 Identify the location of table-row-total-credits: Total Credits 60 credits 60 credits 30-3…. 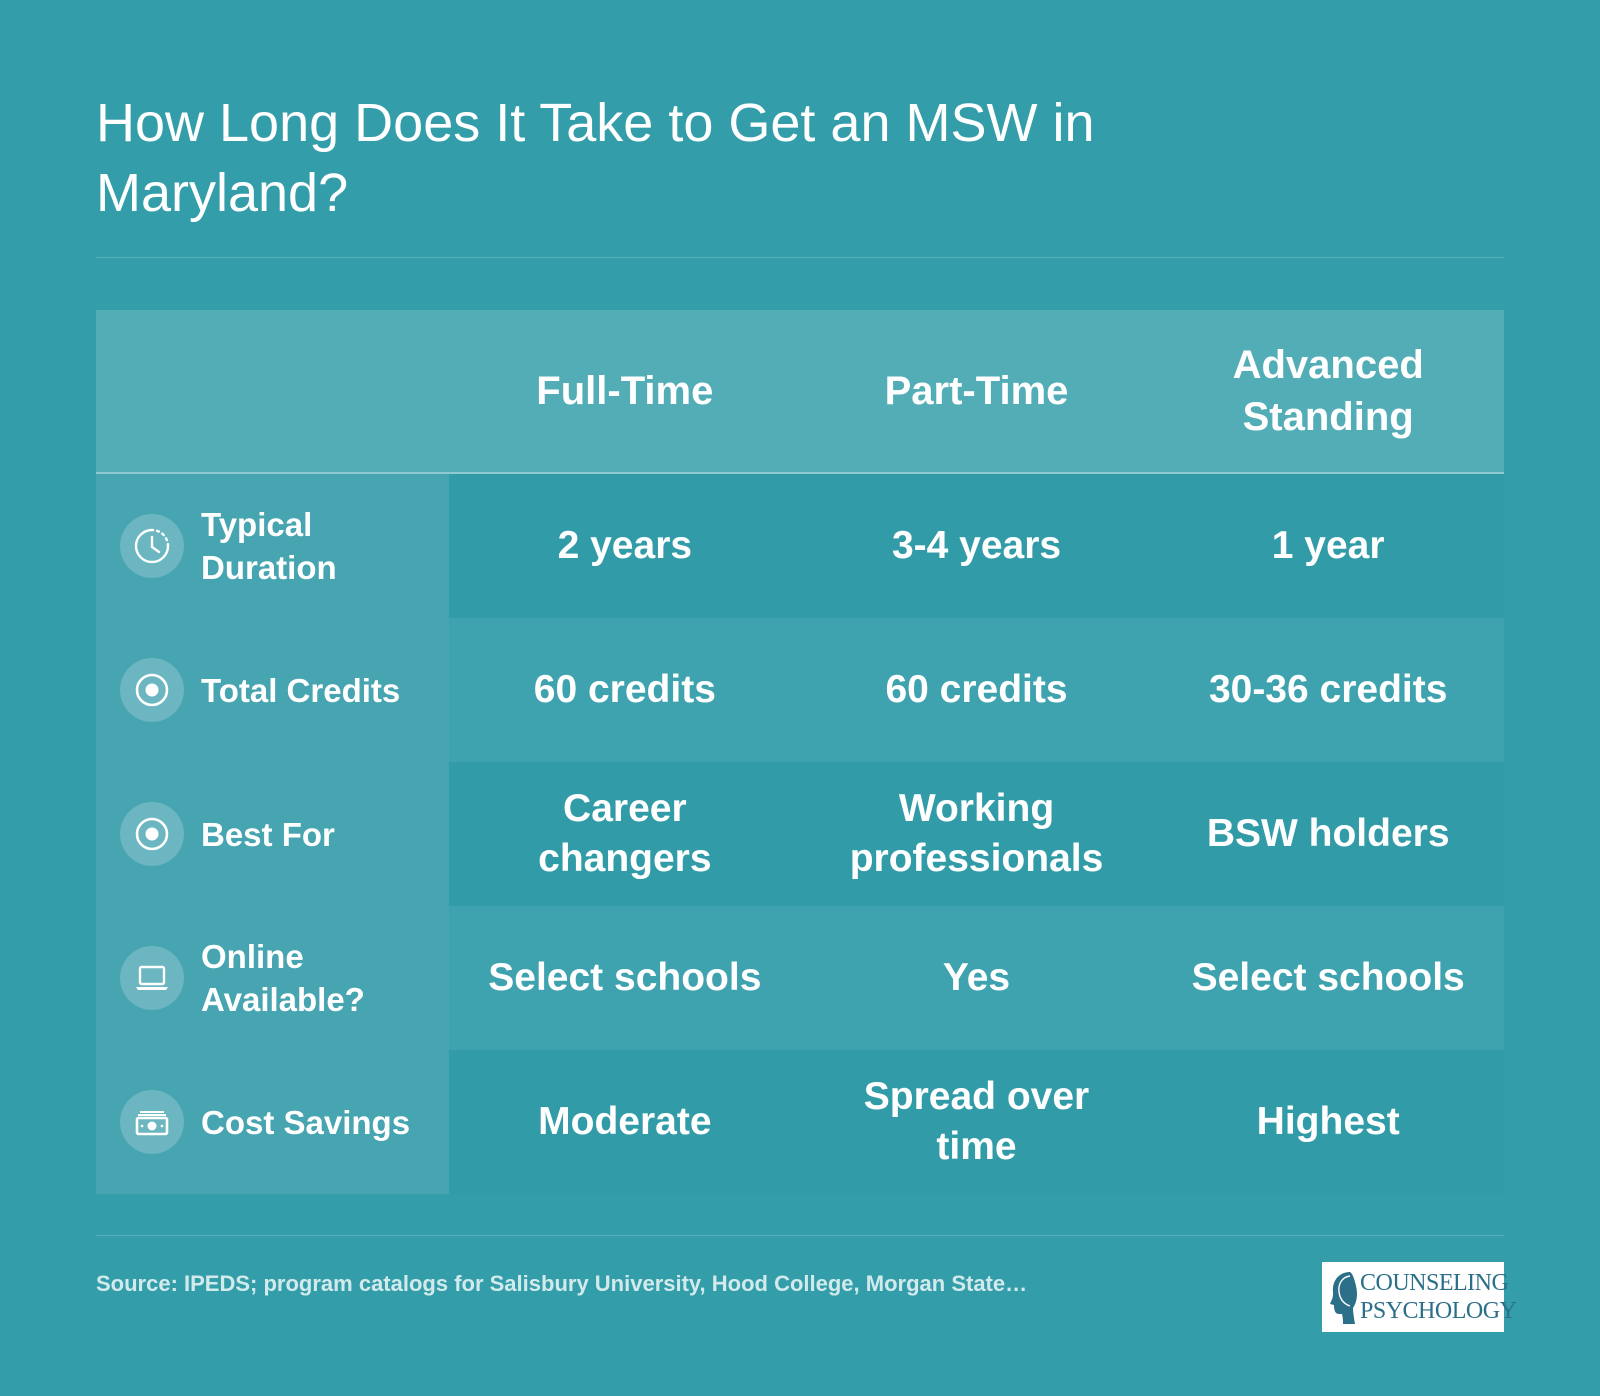
(800, 690).